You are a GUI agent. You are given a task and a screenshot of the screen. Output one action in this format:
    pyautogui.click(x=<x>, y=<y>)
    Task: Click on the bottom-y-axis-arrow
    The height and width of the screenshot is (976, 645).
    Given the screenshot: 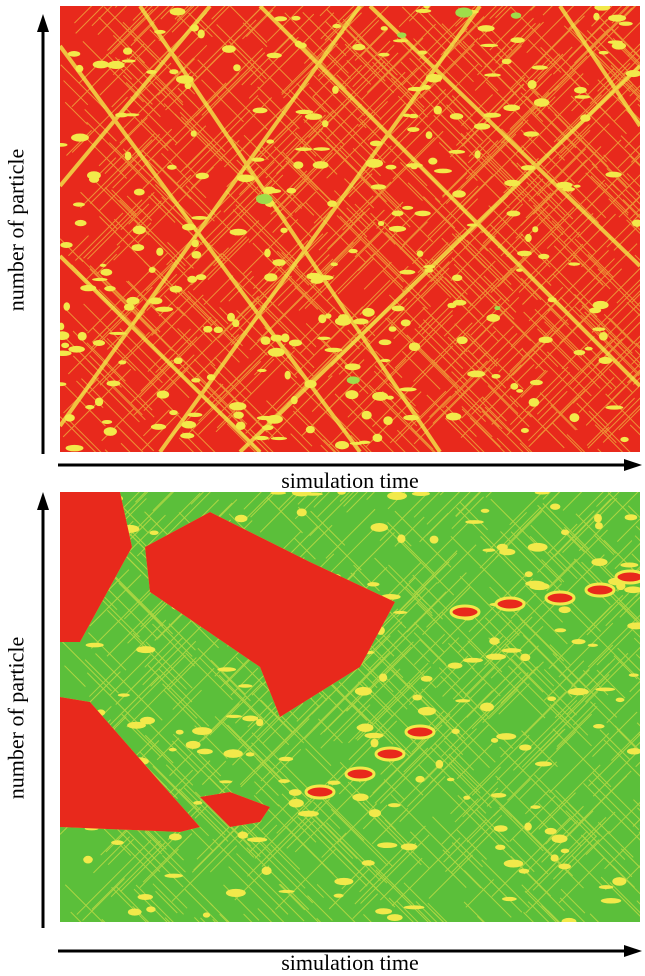 What is the action you would take?
    pyautogui.click(x=43, y=710)
    